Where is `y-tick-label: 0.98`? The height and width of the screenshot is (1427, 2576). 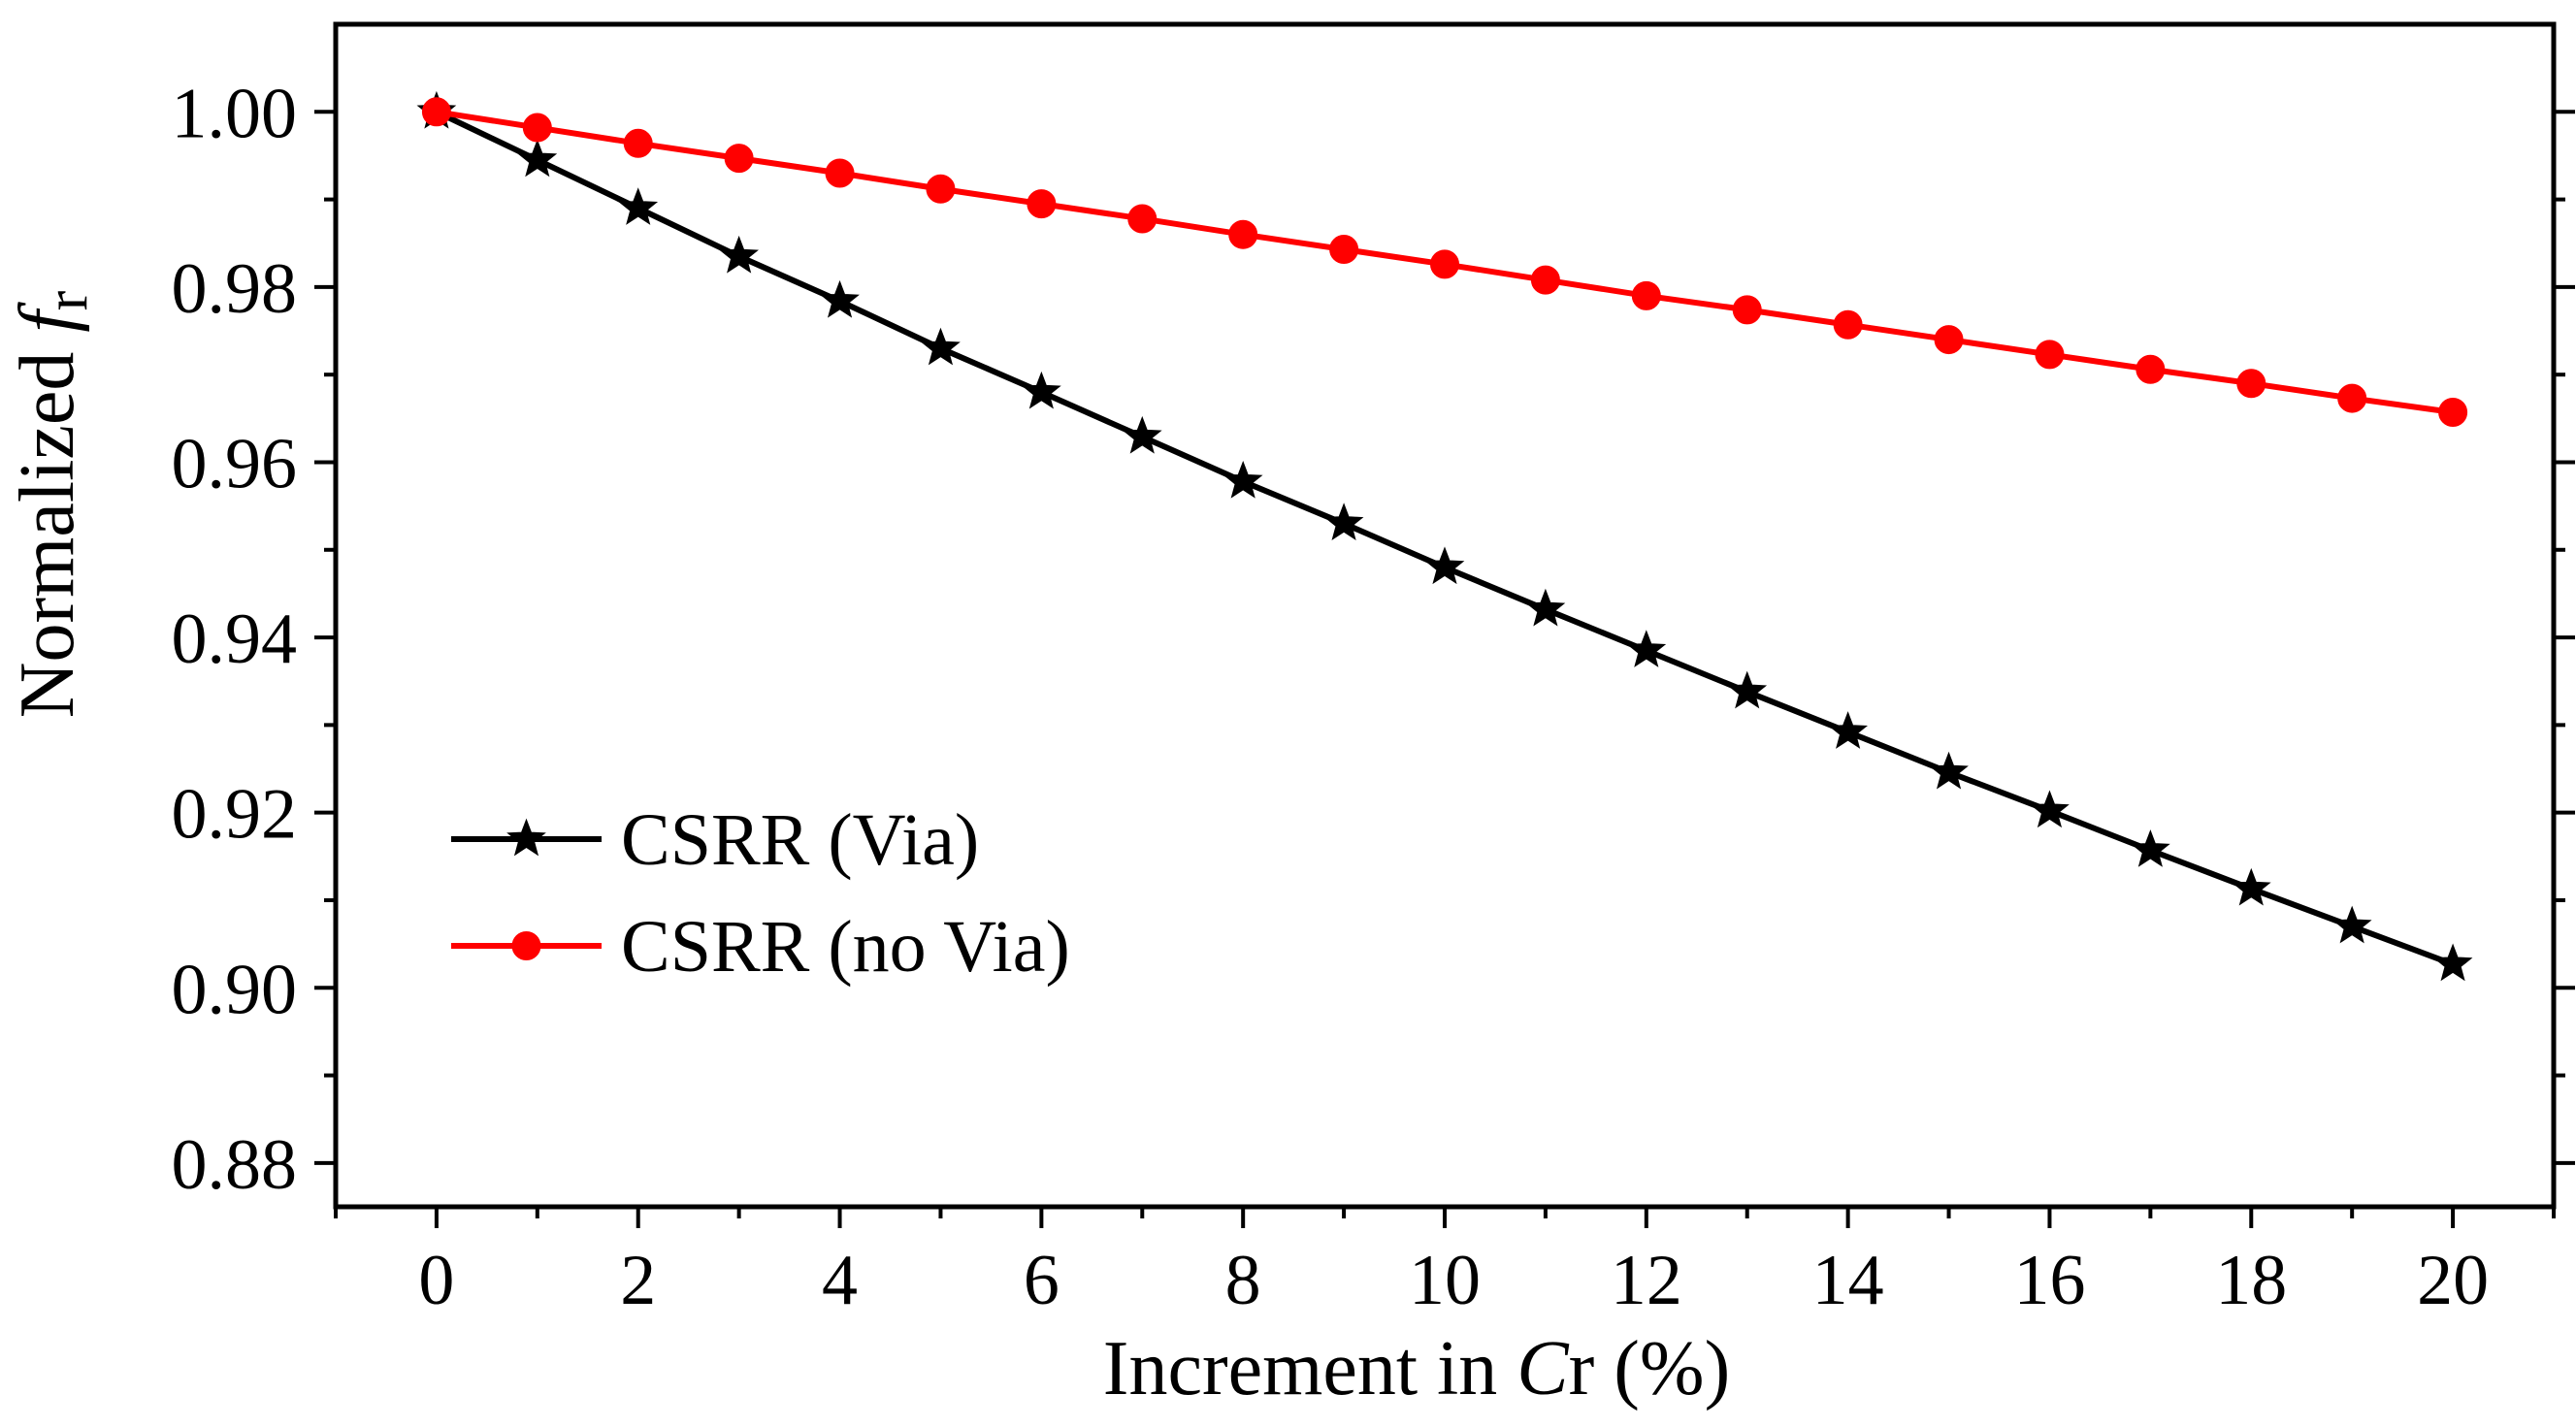
y-tick-label: 0.98 is located at coordinates (235, 289).